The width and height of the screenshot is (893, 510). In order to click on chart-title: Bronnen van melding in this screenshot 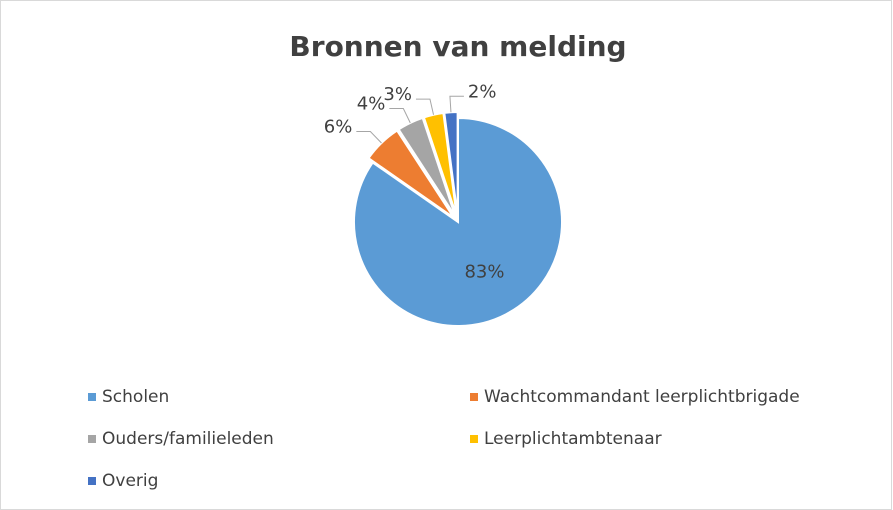, I will do `click(457, 46)`.